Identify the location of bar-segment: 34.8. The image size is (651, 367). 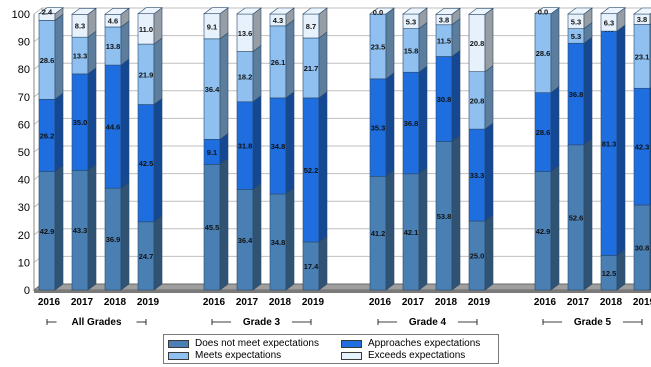
(282, 239).